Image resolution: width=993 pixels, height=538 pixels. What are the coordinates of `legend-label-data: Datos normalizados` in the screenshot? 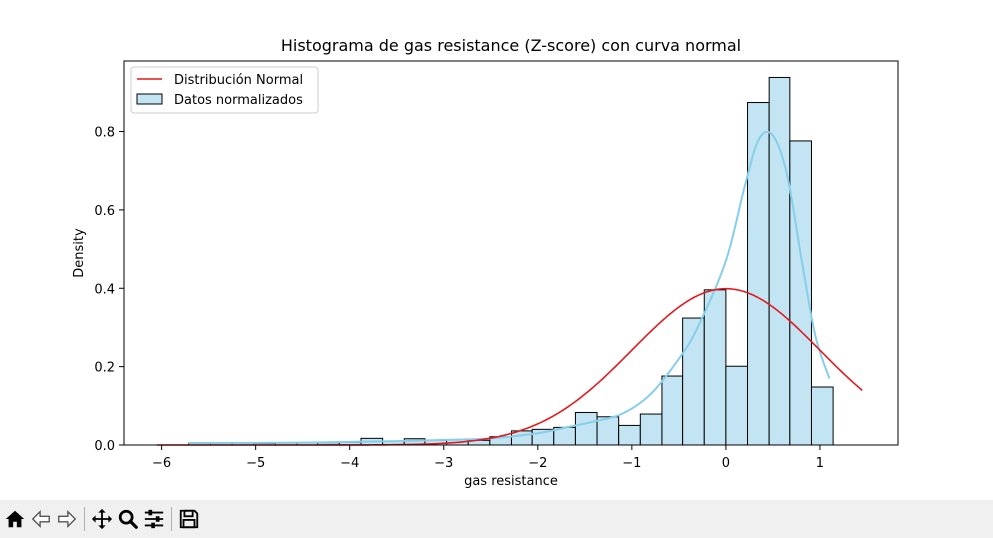 It's located at (238, 100).